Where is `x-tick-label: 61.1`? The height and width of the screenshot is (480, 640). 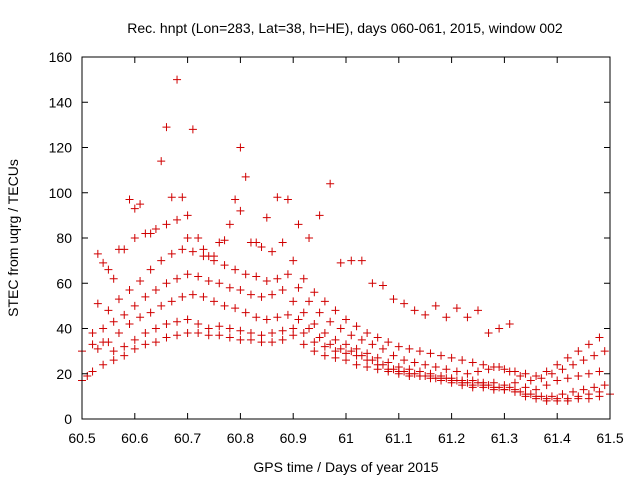 x-tick-label: 61.1 is located at coordinates (398, 438).